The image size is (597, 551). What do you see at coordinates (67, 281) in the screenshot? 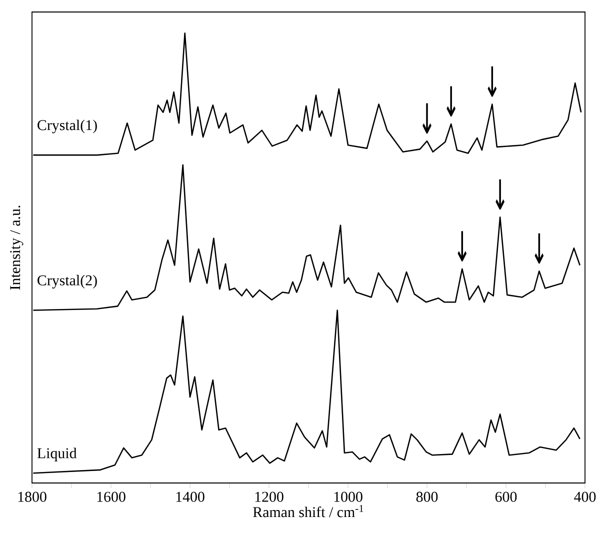
I see `series-label: Crystal(2)` at bounding box center [67, 281].